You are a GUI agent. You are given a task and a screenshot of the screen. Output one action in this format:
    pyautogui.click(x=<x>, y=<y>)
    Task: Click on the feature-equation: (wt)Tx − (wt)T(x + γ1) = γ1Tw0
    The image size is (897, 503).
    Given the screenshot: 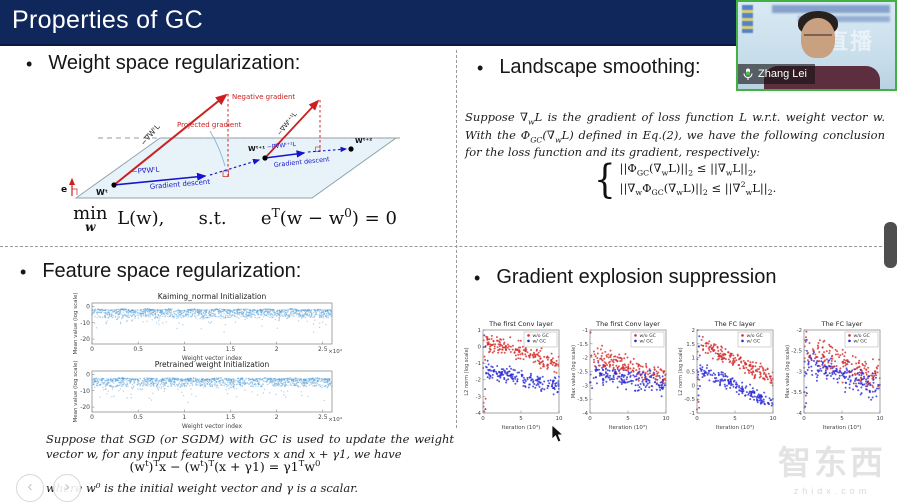 What is the action you would take?
    pyautogui.click(x=225, y=467)
    